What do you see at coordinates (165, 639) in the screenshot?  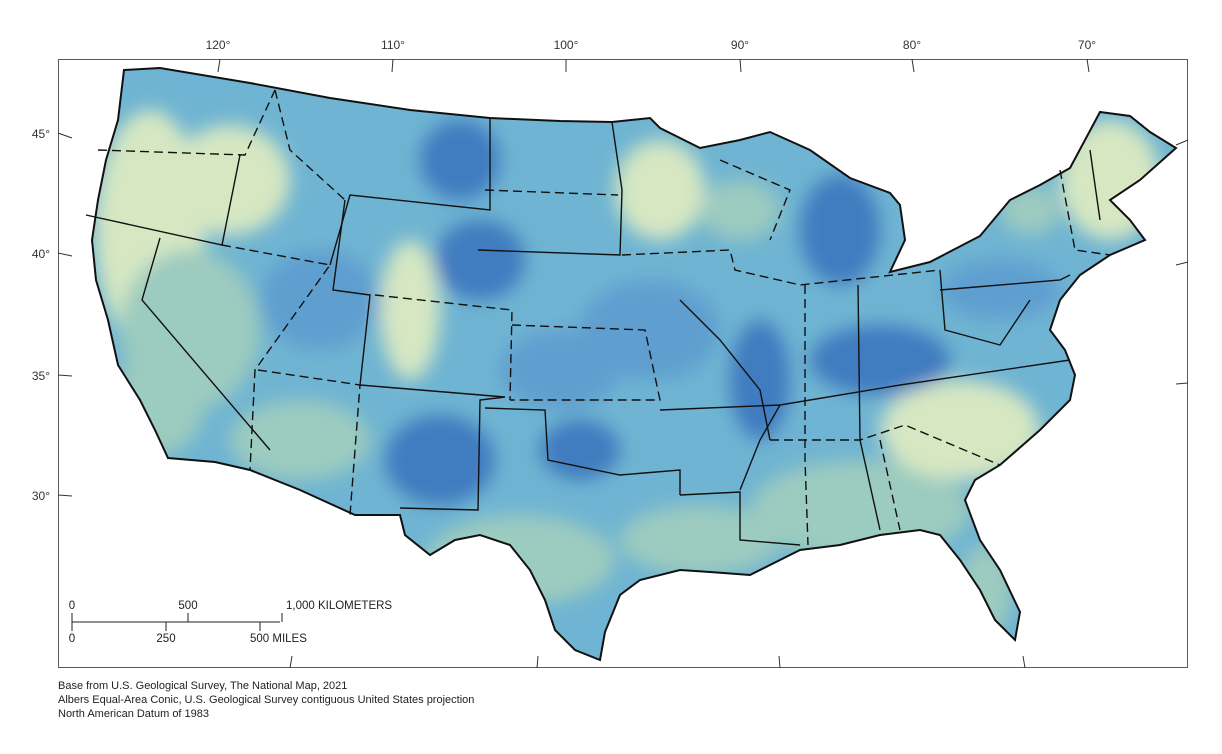 I see `scale-mile-label: 250` at bounding box center [165, 639].